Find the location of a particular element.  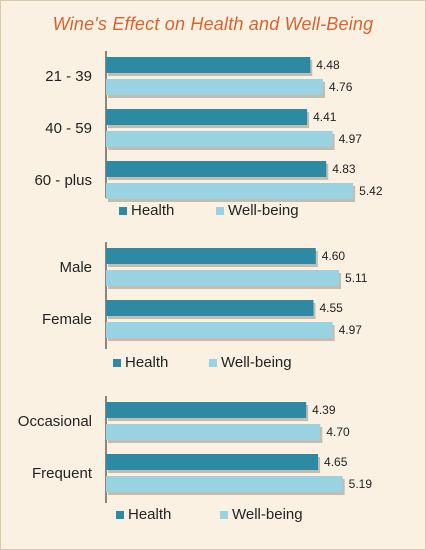

value-label: 4.76 is located at coordinates (341, 87).